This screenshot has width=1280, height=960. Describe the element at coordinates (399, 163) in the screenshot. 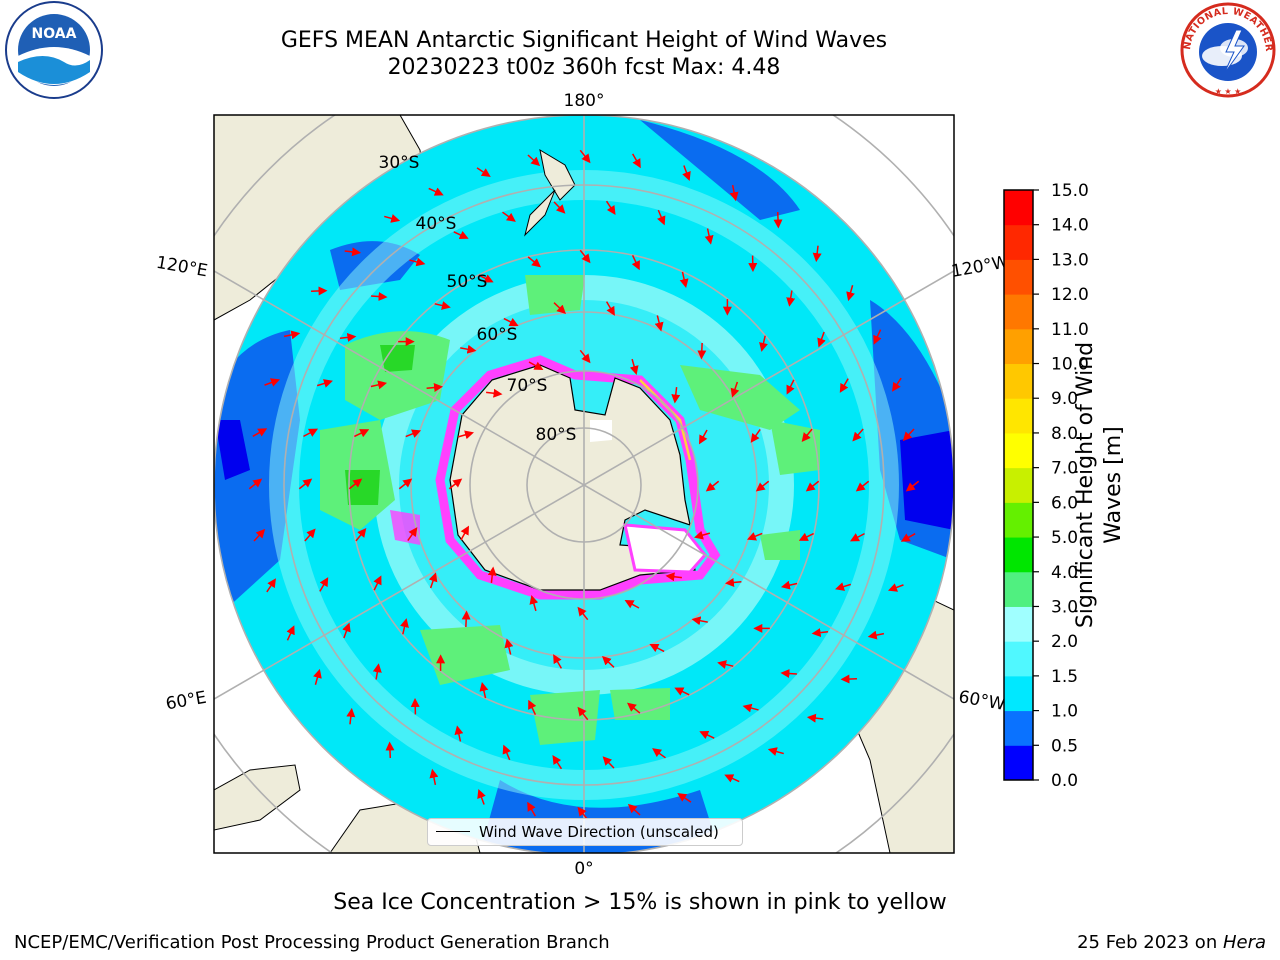

I see `lat-label-30s: 30°S` at that location.